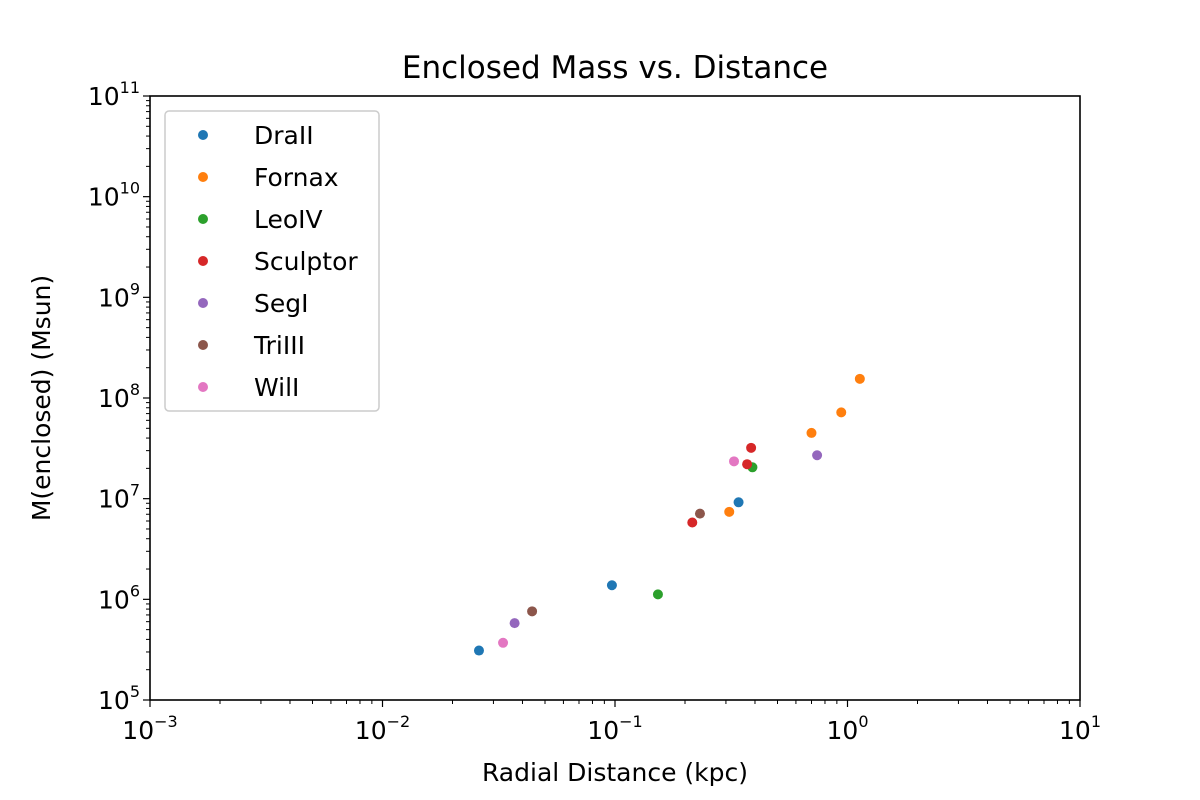 This screenshot has width=1200, height=800. Describe the element at coordinates (281, 303) in the screenshot. I see `legend-label-segi: SegI` at that location.